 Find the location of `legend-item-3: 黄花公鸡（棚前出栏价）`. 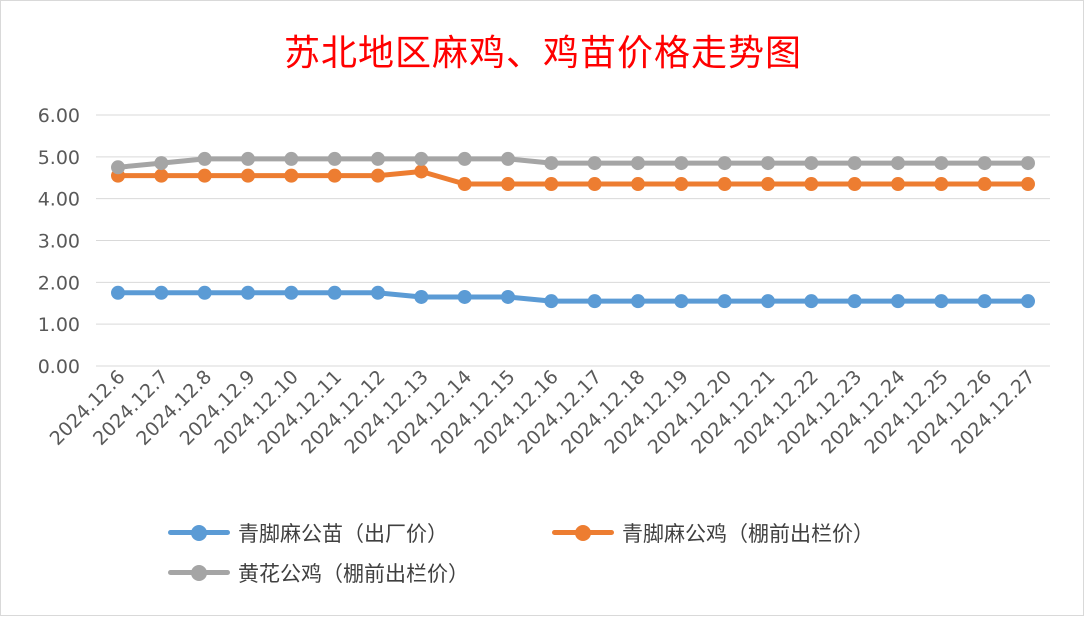

legend-item-3: 黄花公鸡（棚前出栏价） is located at coordinates (318, 573).